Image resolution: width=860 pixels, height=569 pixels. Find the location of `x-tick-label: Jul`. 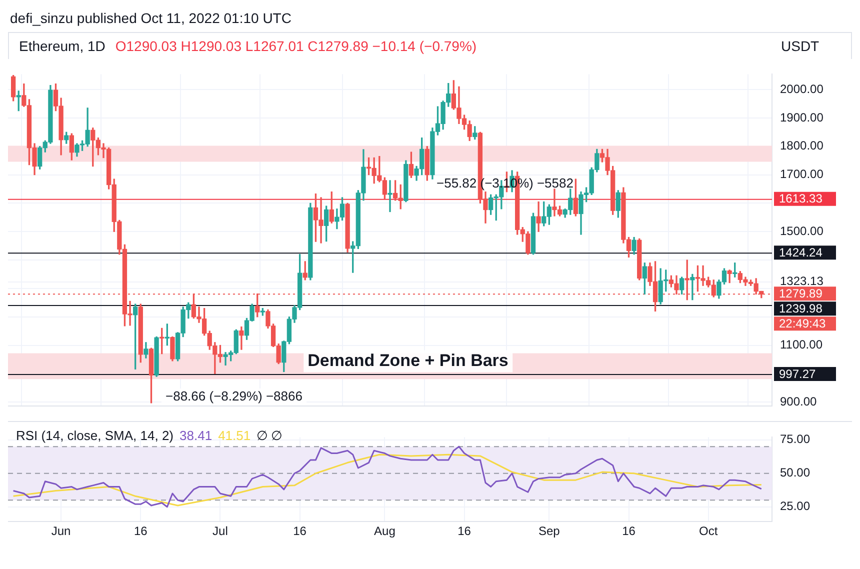

x-tick-label: Jul is located at coordinates (220, 531).